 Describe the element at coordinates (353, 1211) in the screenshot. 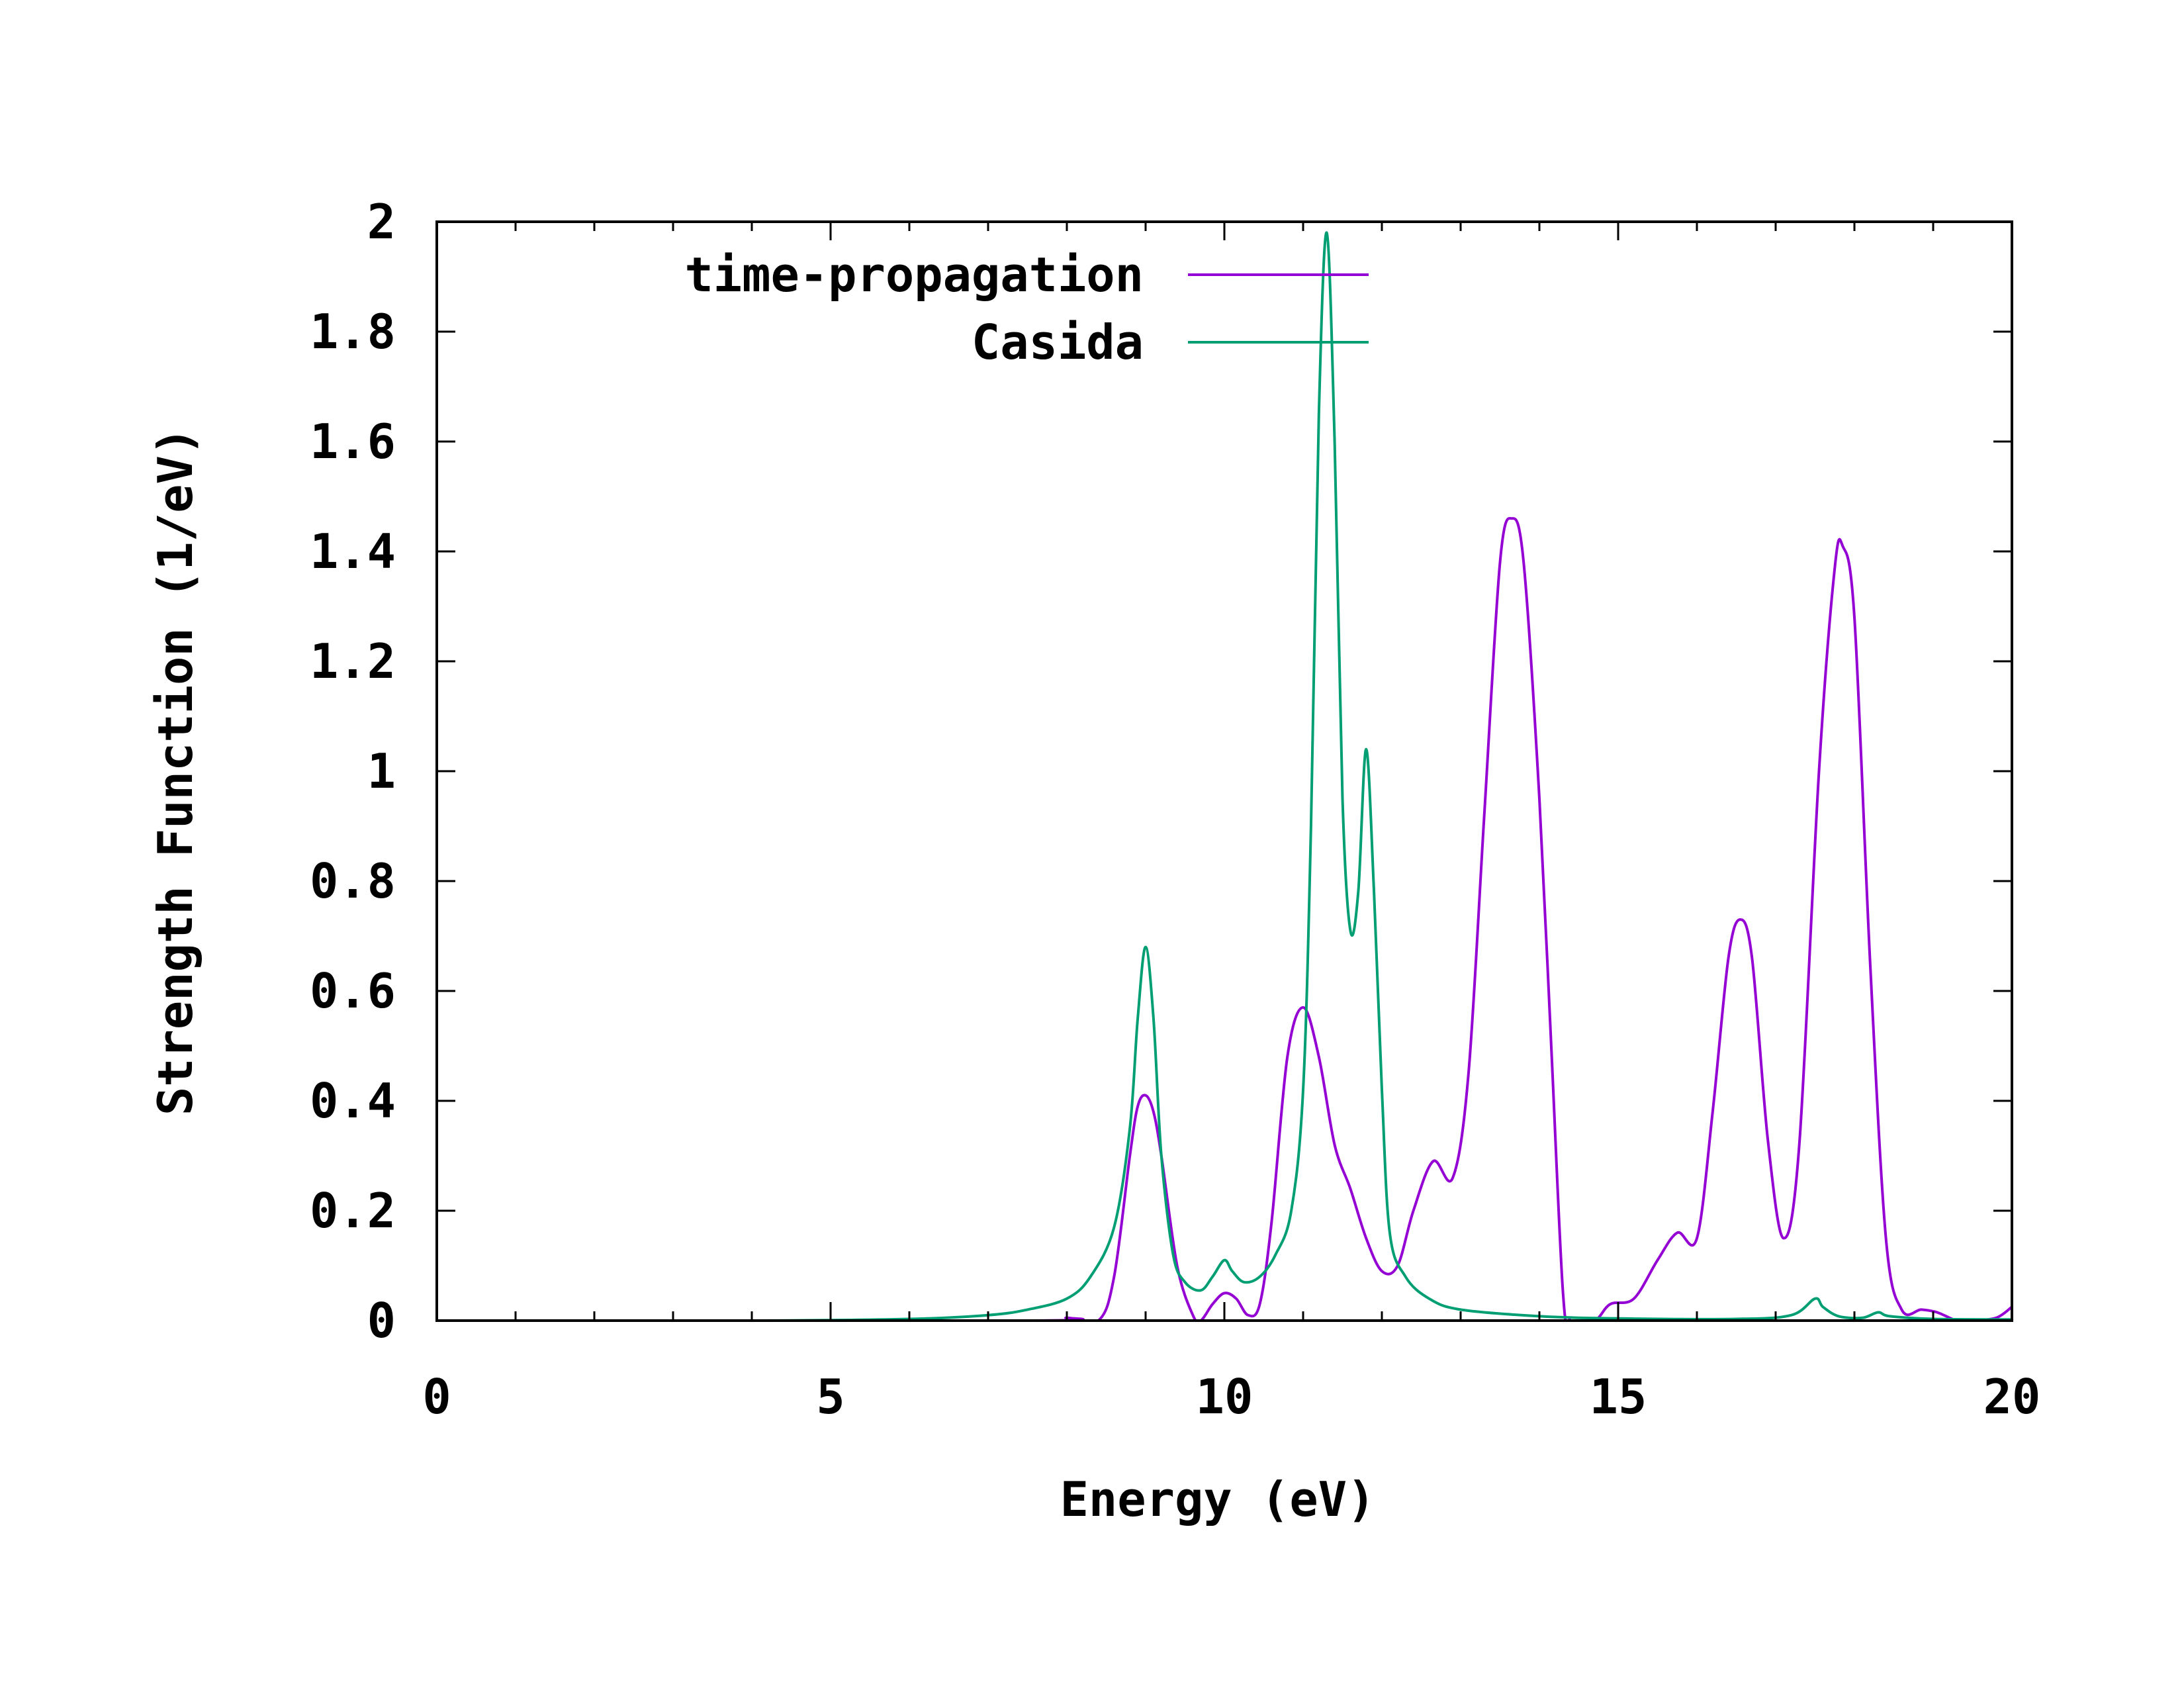

I see `y-tick-label: 0.2` at that location.